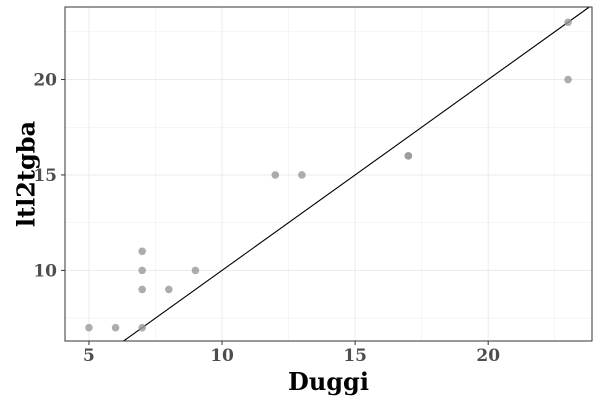  I want to click on x-axis-ticks: 5 10 15 20, so click(291, 353).